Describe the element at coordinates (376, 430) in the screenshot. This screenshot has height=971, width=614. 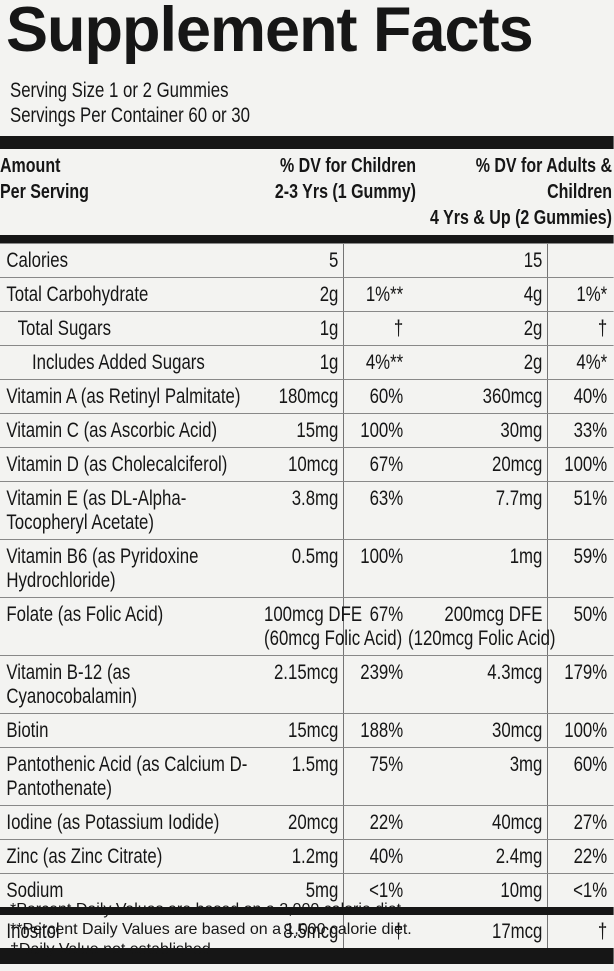
I see `daily-value: 100%` at that location.